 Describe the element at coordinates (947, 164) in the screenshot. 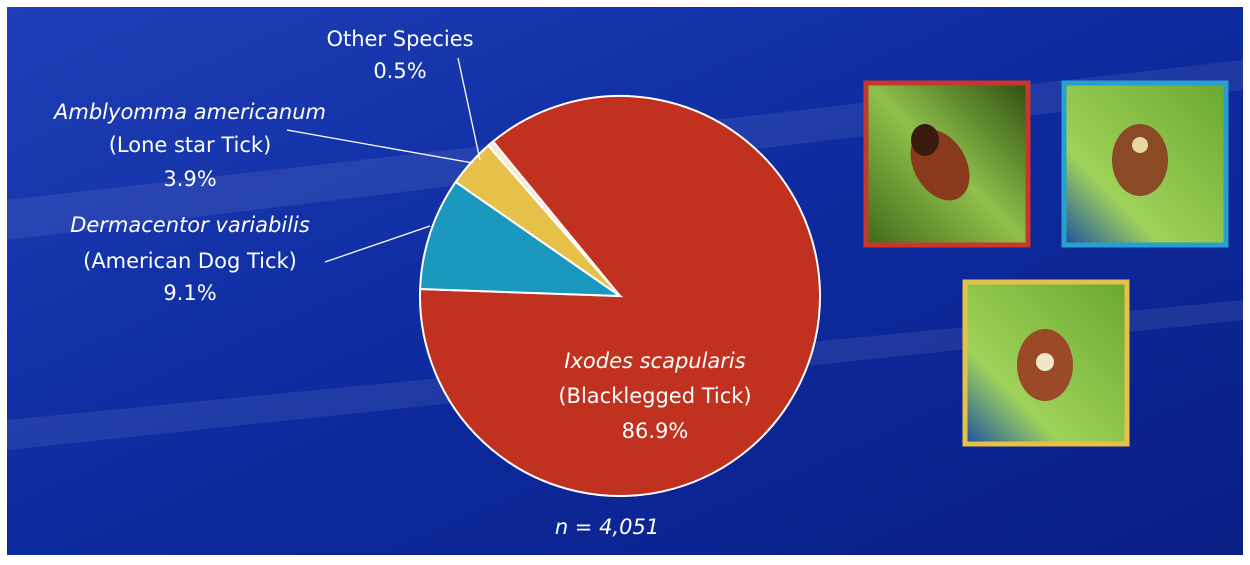

I see `photo-dog-tick` at that location.